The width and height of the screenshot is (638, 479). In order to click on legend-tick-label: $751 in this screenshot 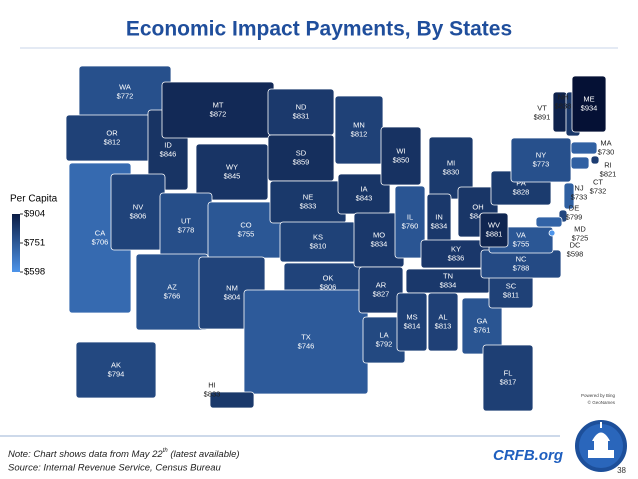, I will do `click(34, 243)`.